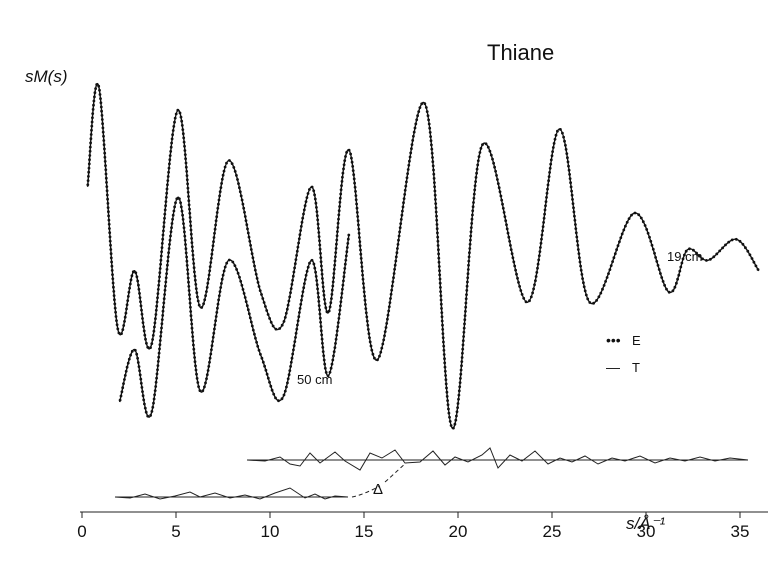 The image size is (768, 565). I want to click on x-axis: 0 5 10 15 20 25 30 35, so click(422, 526).